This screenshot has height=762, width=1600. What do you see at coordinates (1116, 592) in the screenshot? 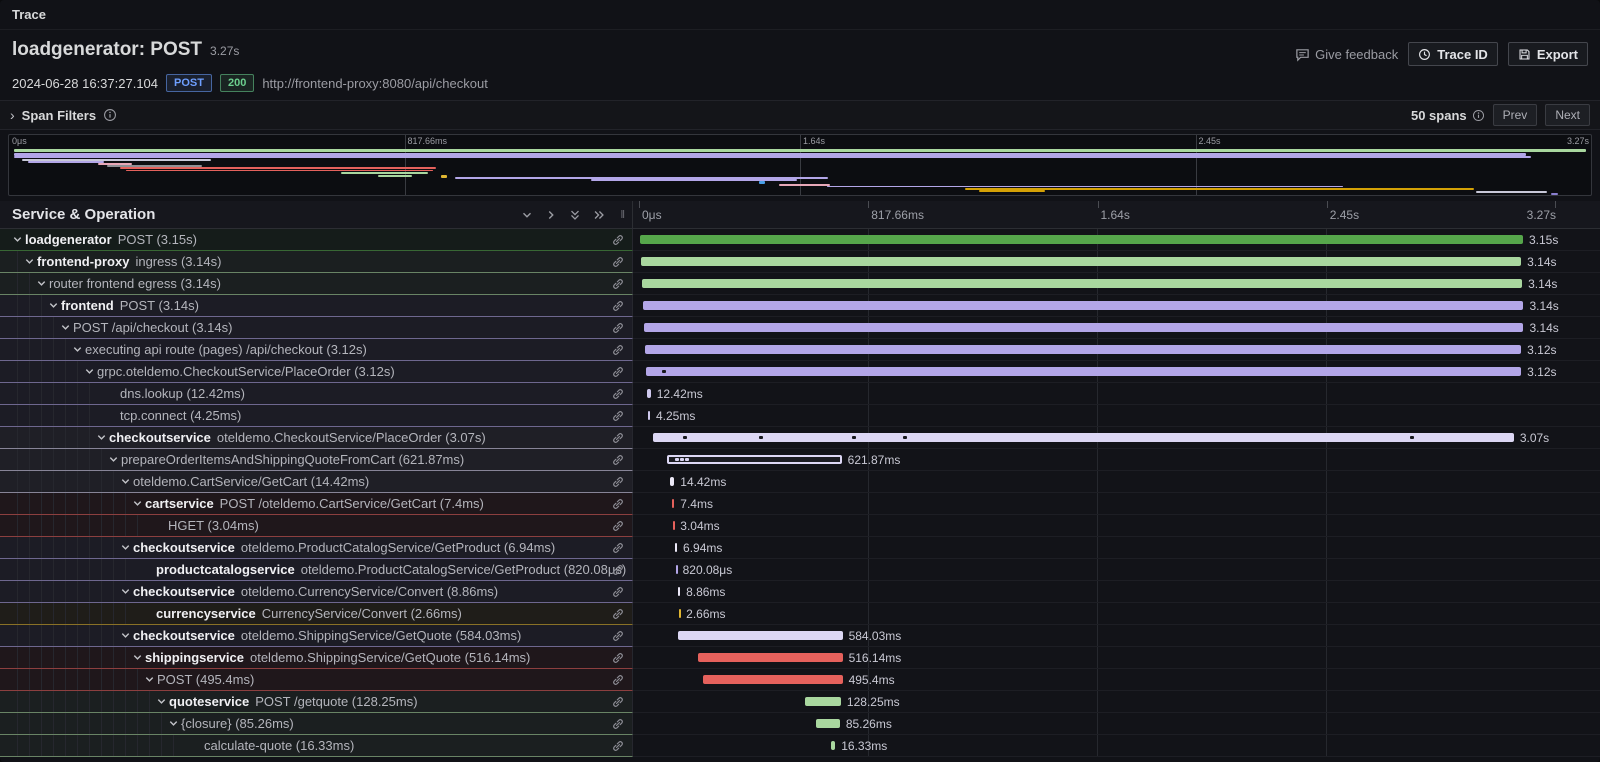
I see `span-row-timeline-cell: 8.86ms` at bounding box center [1116, 592].